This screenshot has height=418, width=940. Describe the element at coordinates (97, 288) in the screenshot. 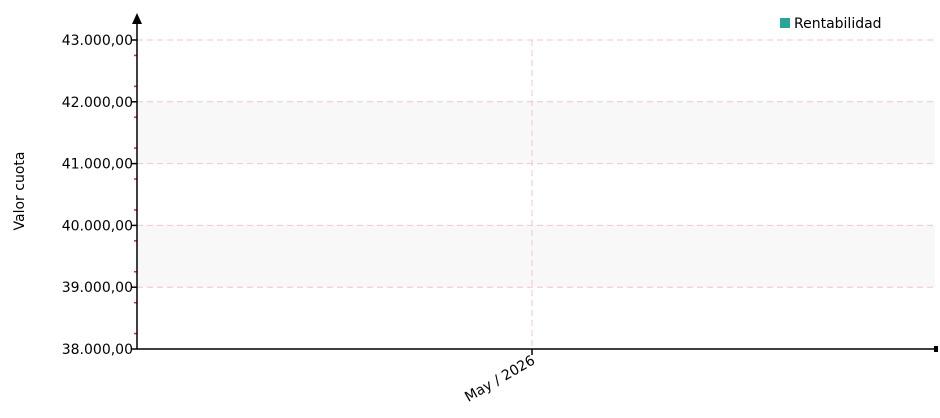

I see `y-tick-label: 39.000,00` at that location.